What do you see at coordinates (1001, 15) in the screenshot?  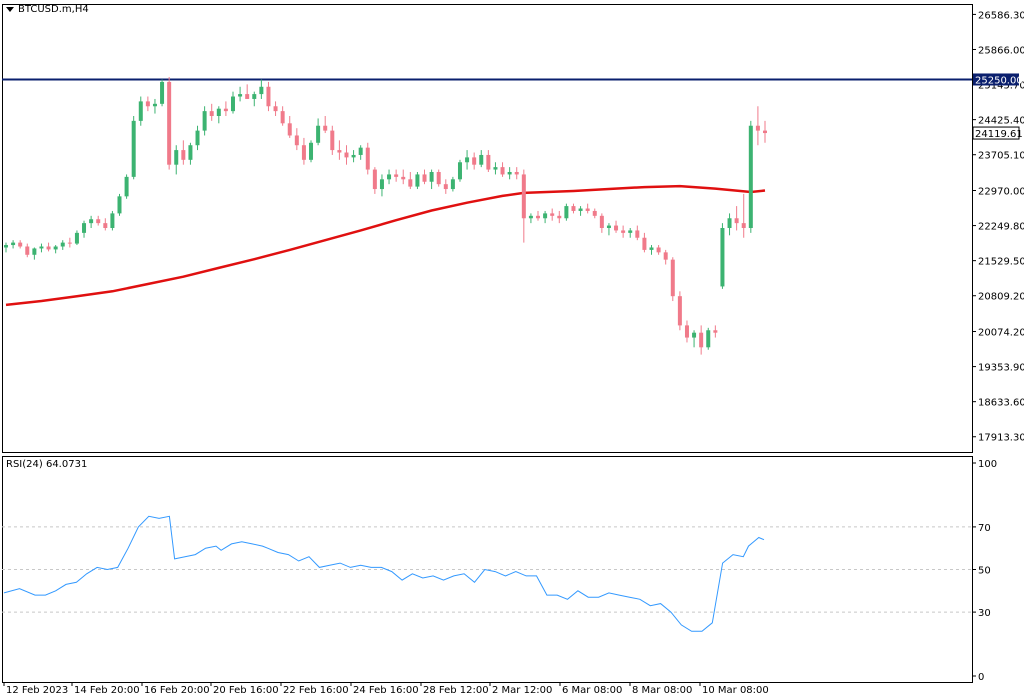 I see `price-axis-label: 26586.30` at bounding box center [1001, 15].